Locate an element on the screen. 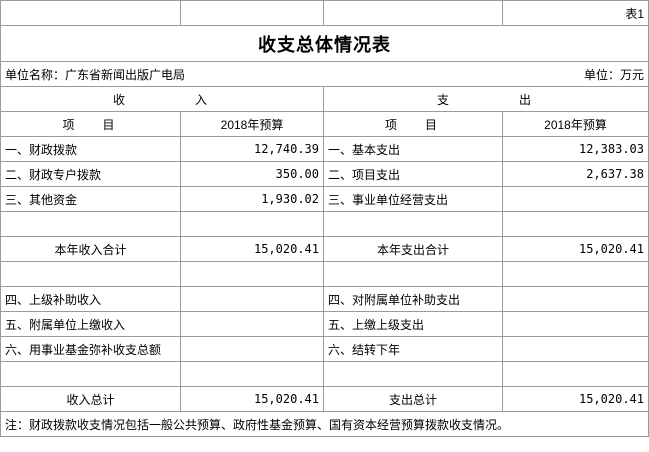 This screenshot has width=649, height=452. item-label: 一、财政拨款 is located at coordinates (90, 149).